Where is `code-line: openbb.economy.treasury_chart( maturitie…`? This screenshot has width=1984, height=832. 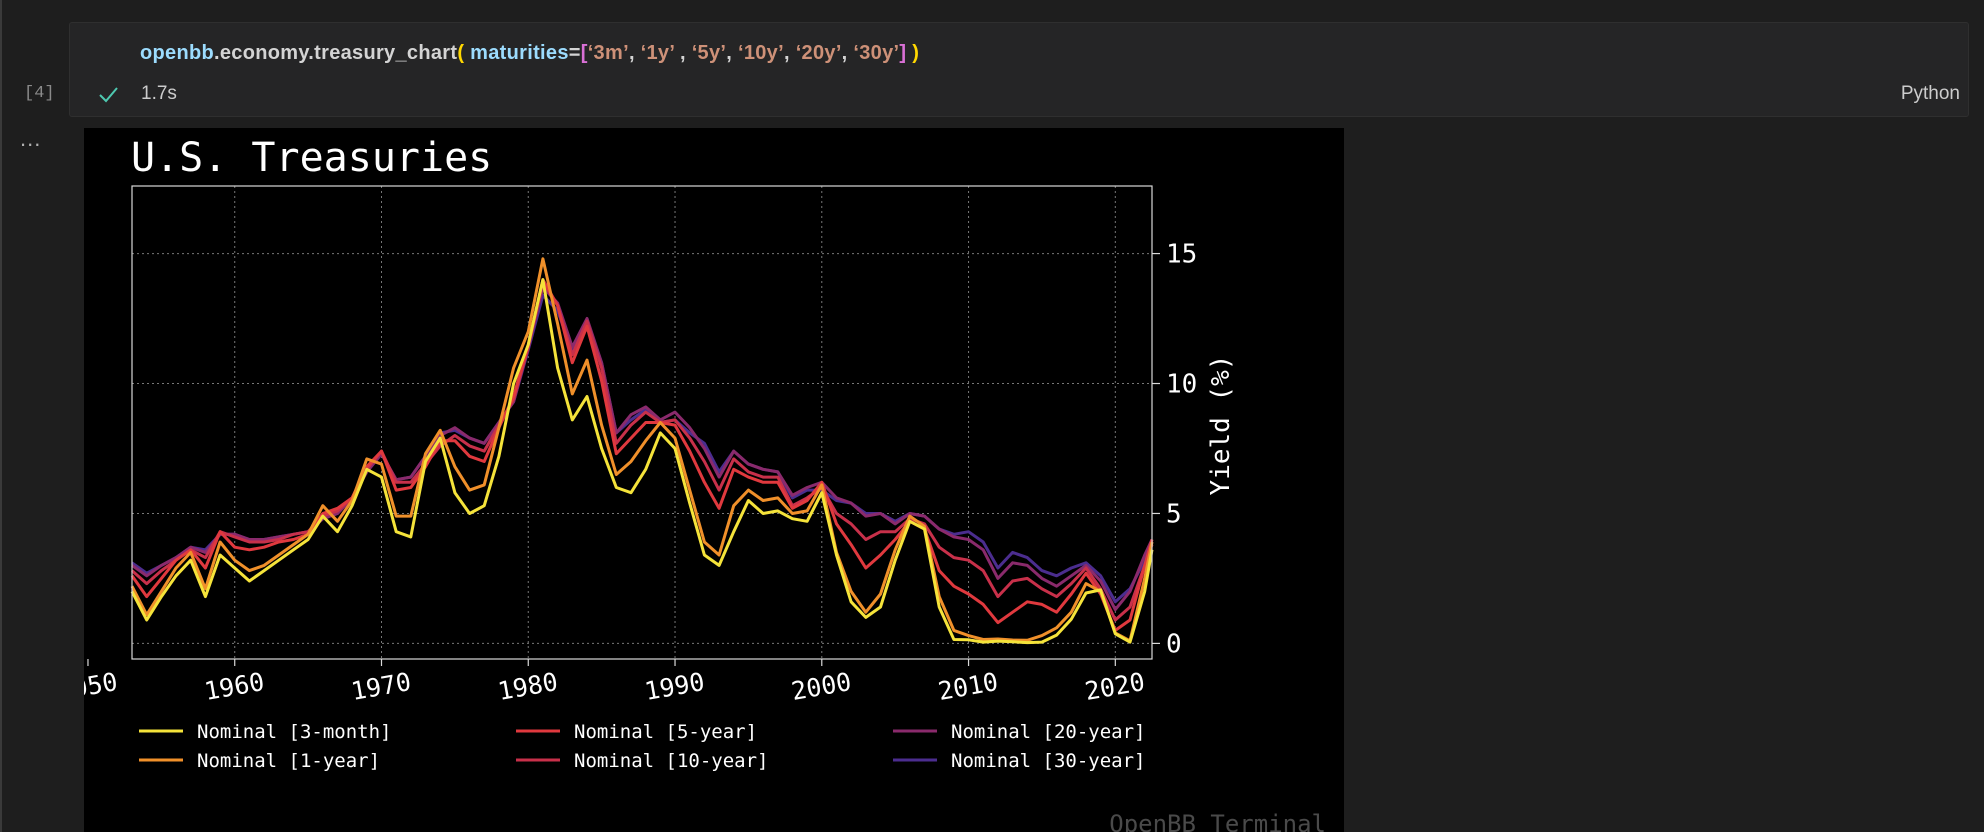
code-line: openbb.economy.treasury_chart( maturitie… is located at coordinates (529, 53).